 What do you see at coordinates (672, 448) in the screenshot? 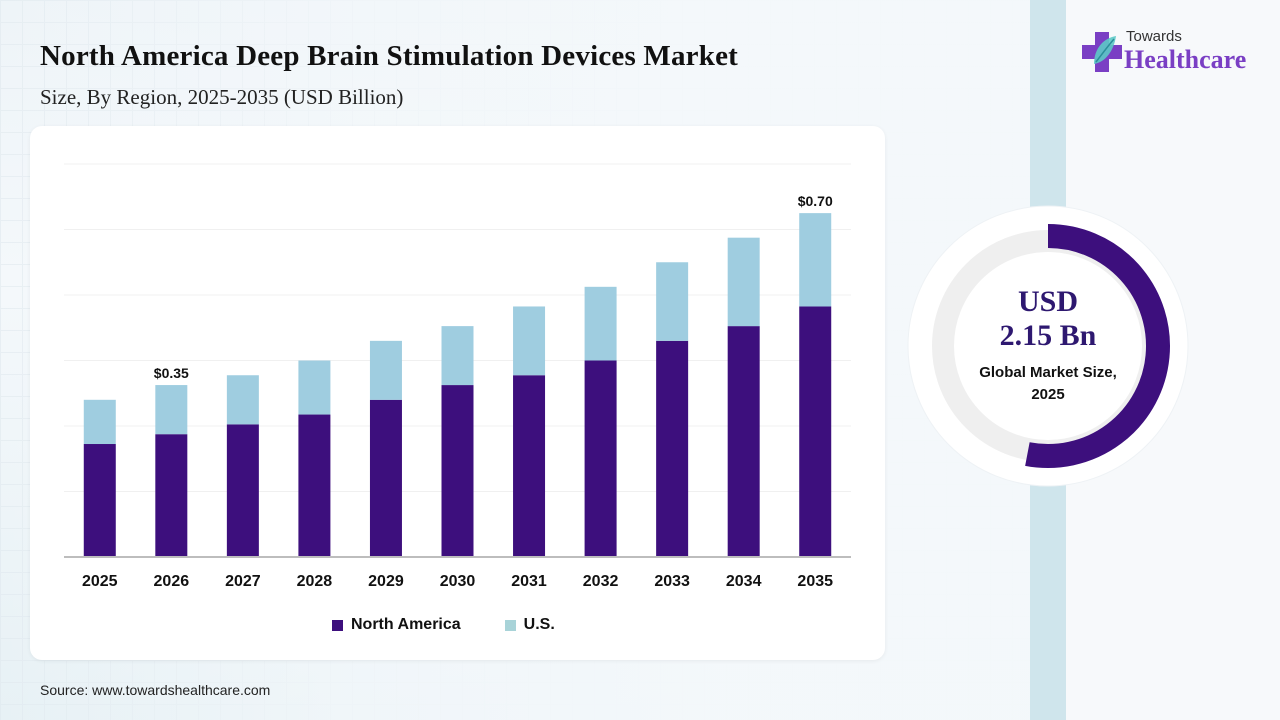
I see `bar-north-america-2033` at bounding box center [672, 448].